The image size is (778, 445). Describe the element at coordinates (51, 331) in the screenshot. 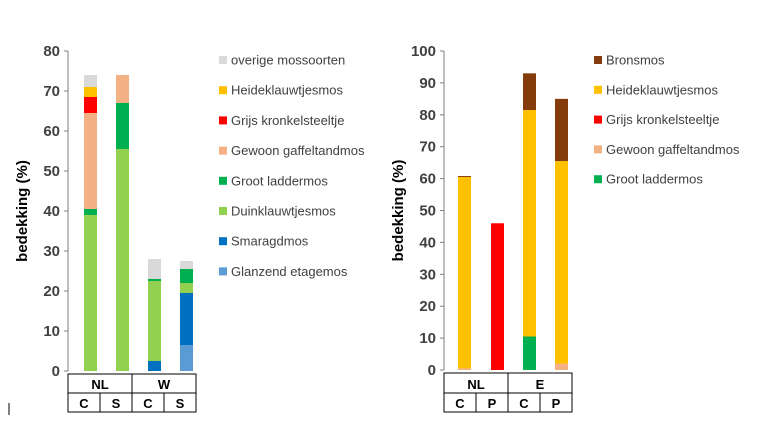

I see `chart1-y-tick-label: 10` at that location.